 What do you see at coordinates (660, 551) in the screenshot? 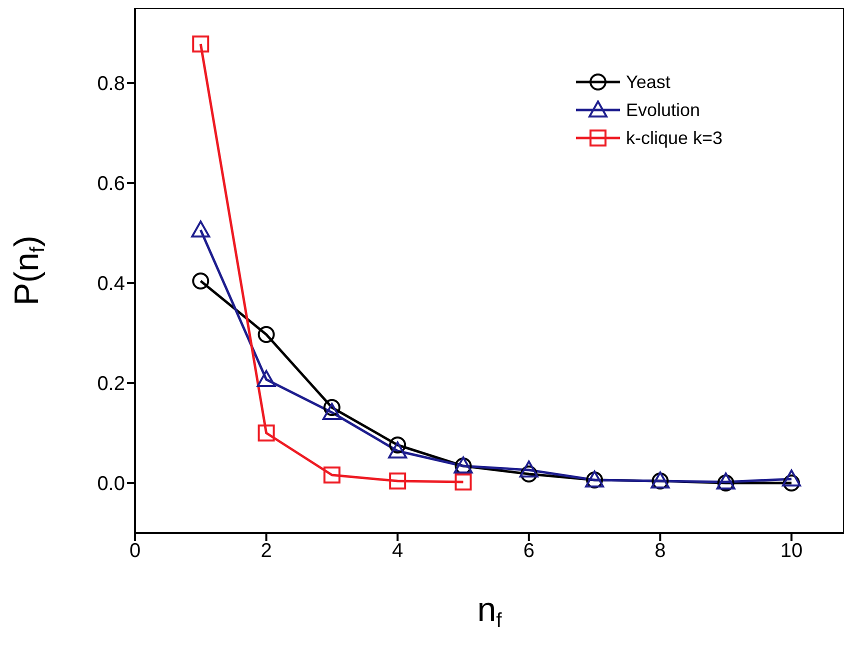
I see `x-tick-label: 8` at bounding box center [660, 551].